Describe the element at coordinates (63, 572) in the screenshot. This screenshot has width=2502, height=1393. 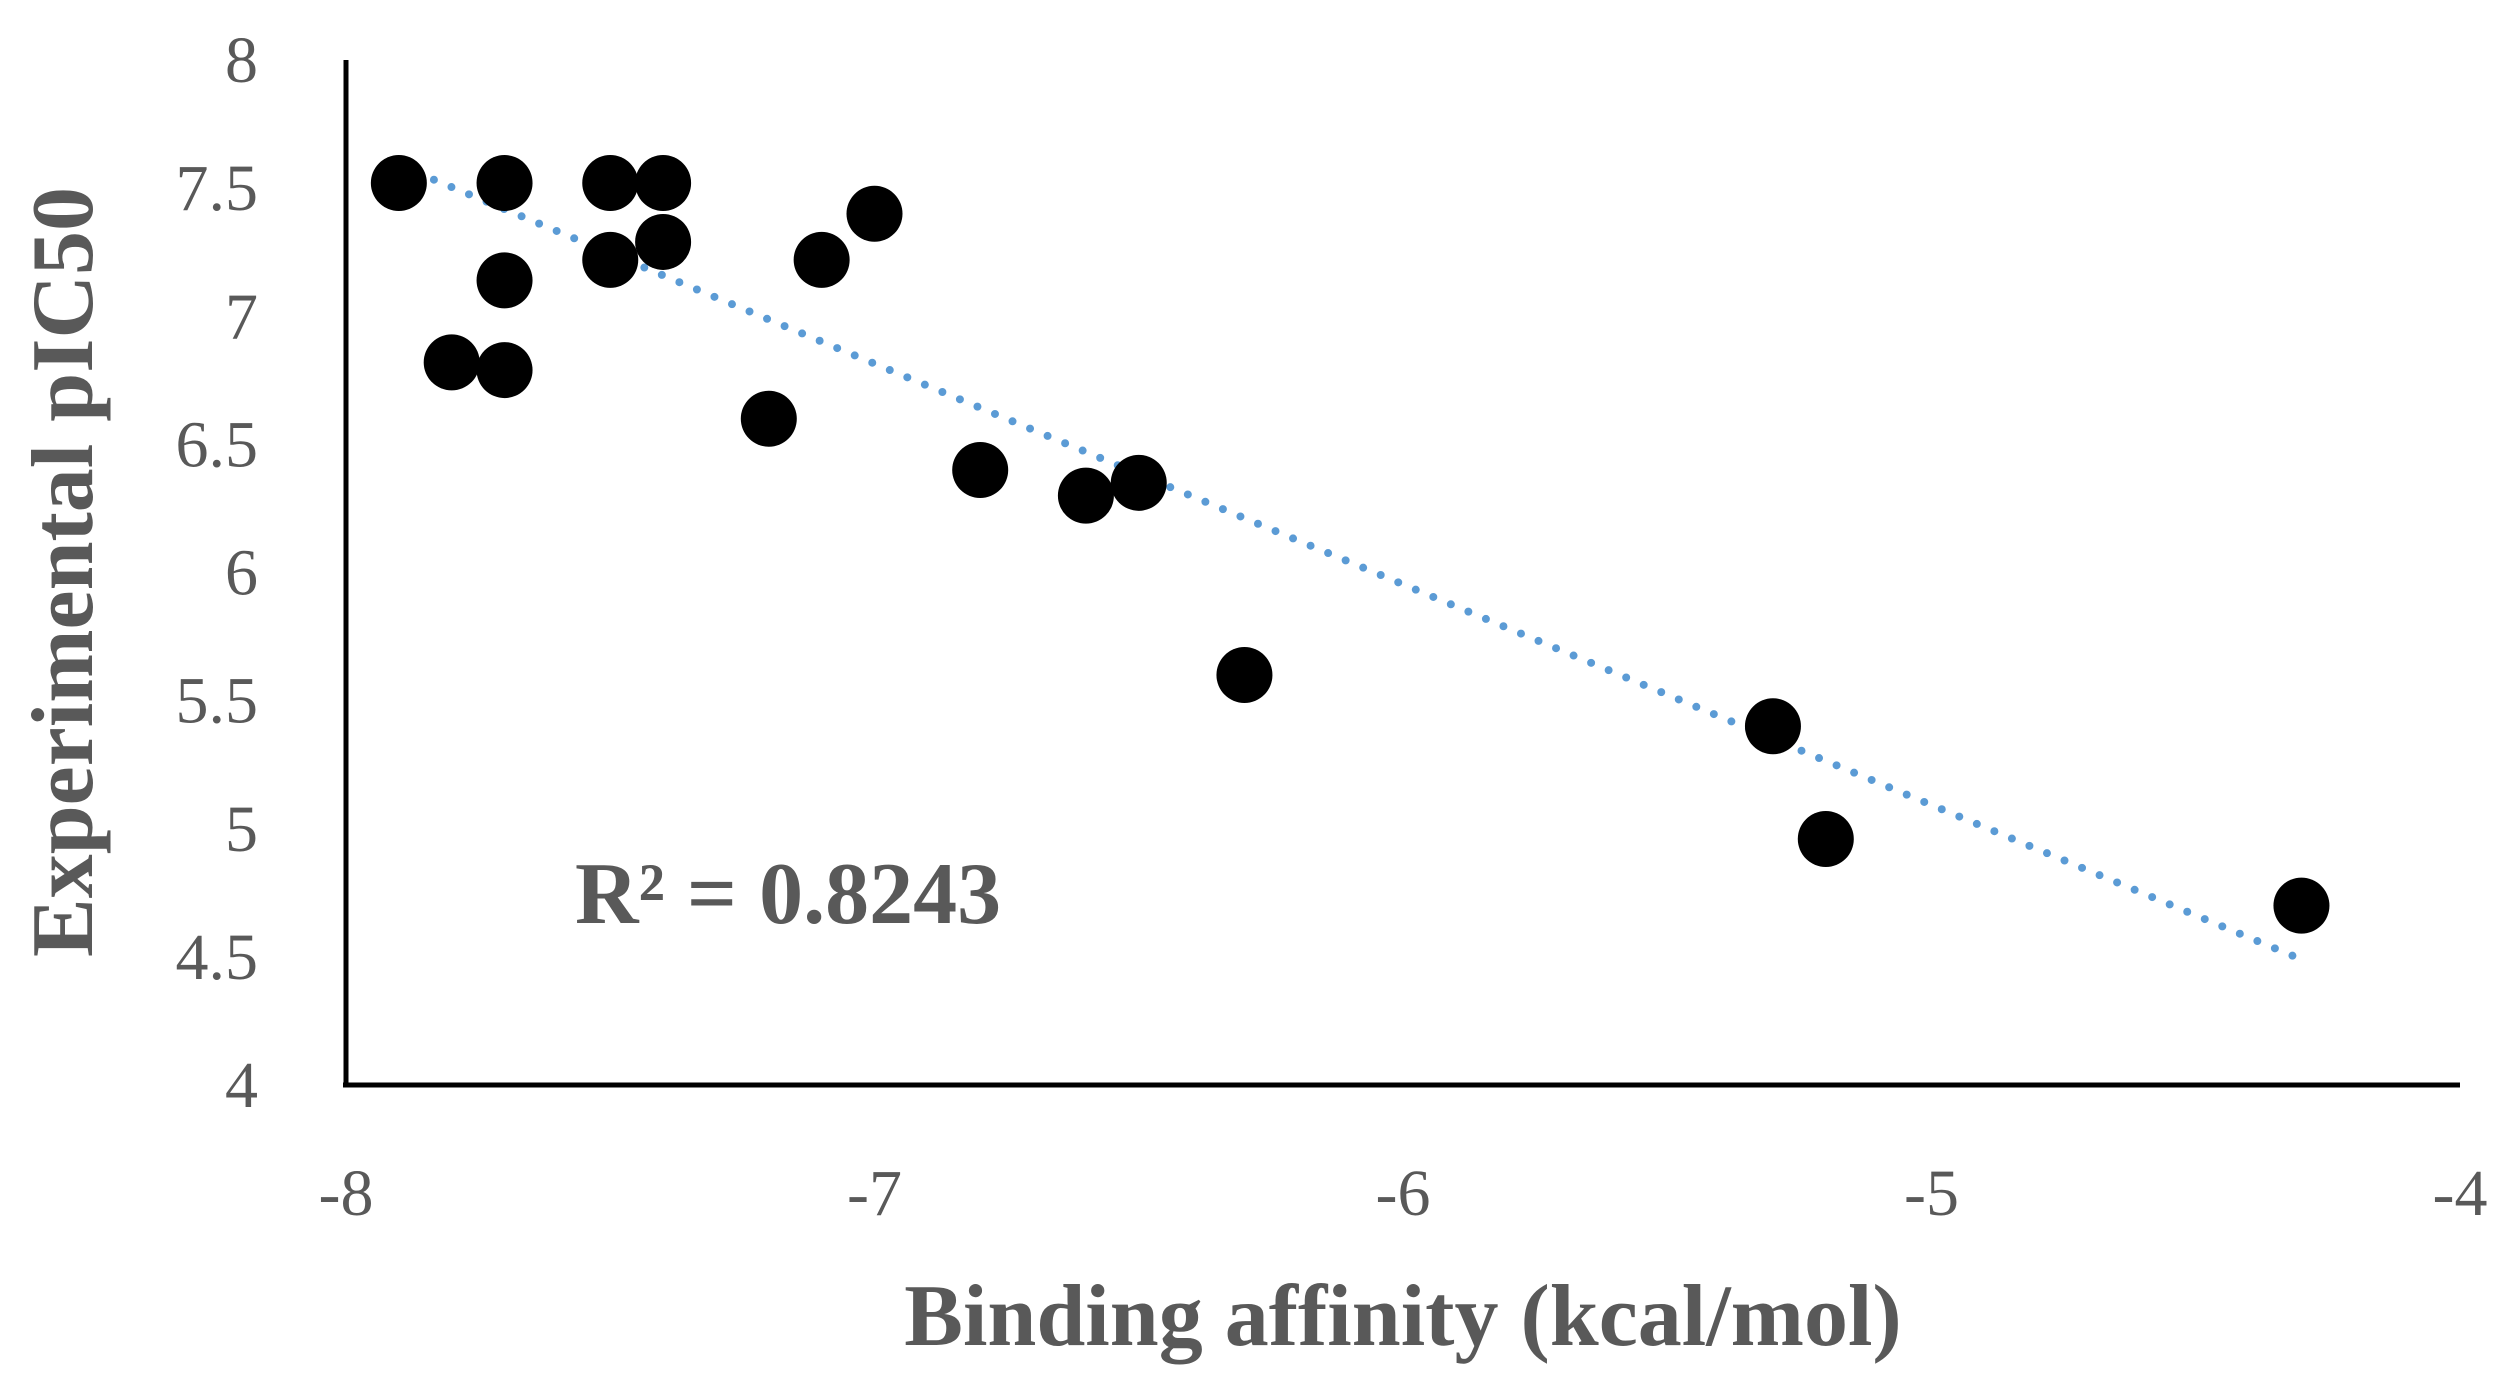
I see `y-axis-title: Experimental pIC50` at that location.